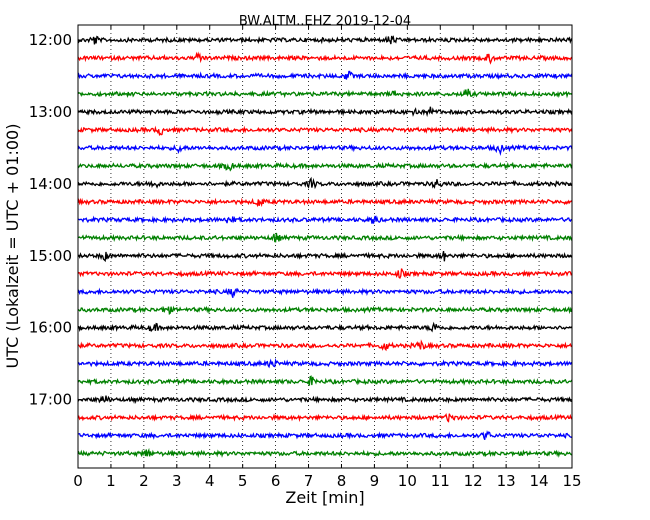 Image resolution: width=650 pixels, height=520 pixels. What do you see at coordinates (539, 481) in the screenshot?
I see `x-tick-label: 14` at bounding box center [539, 481].